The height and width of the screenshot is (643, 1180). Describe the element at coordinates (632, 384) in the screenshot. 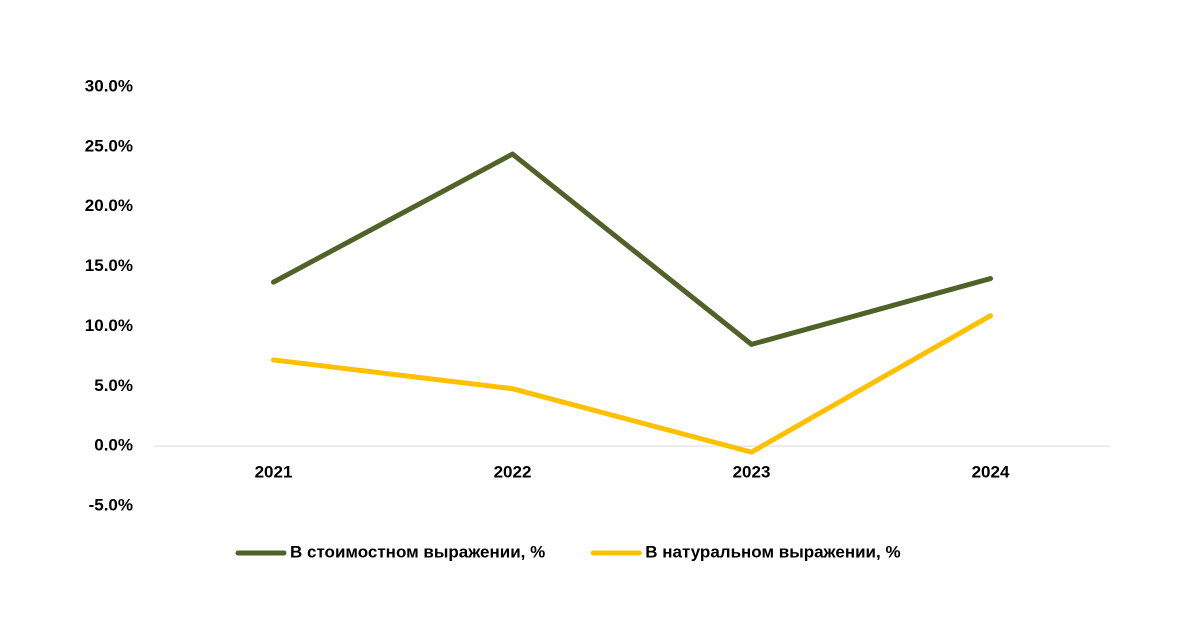

I see `series-line` at that location.